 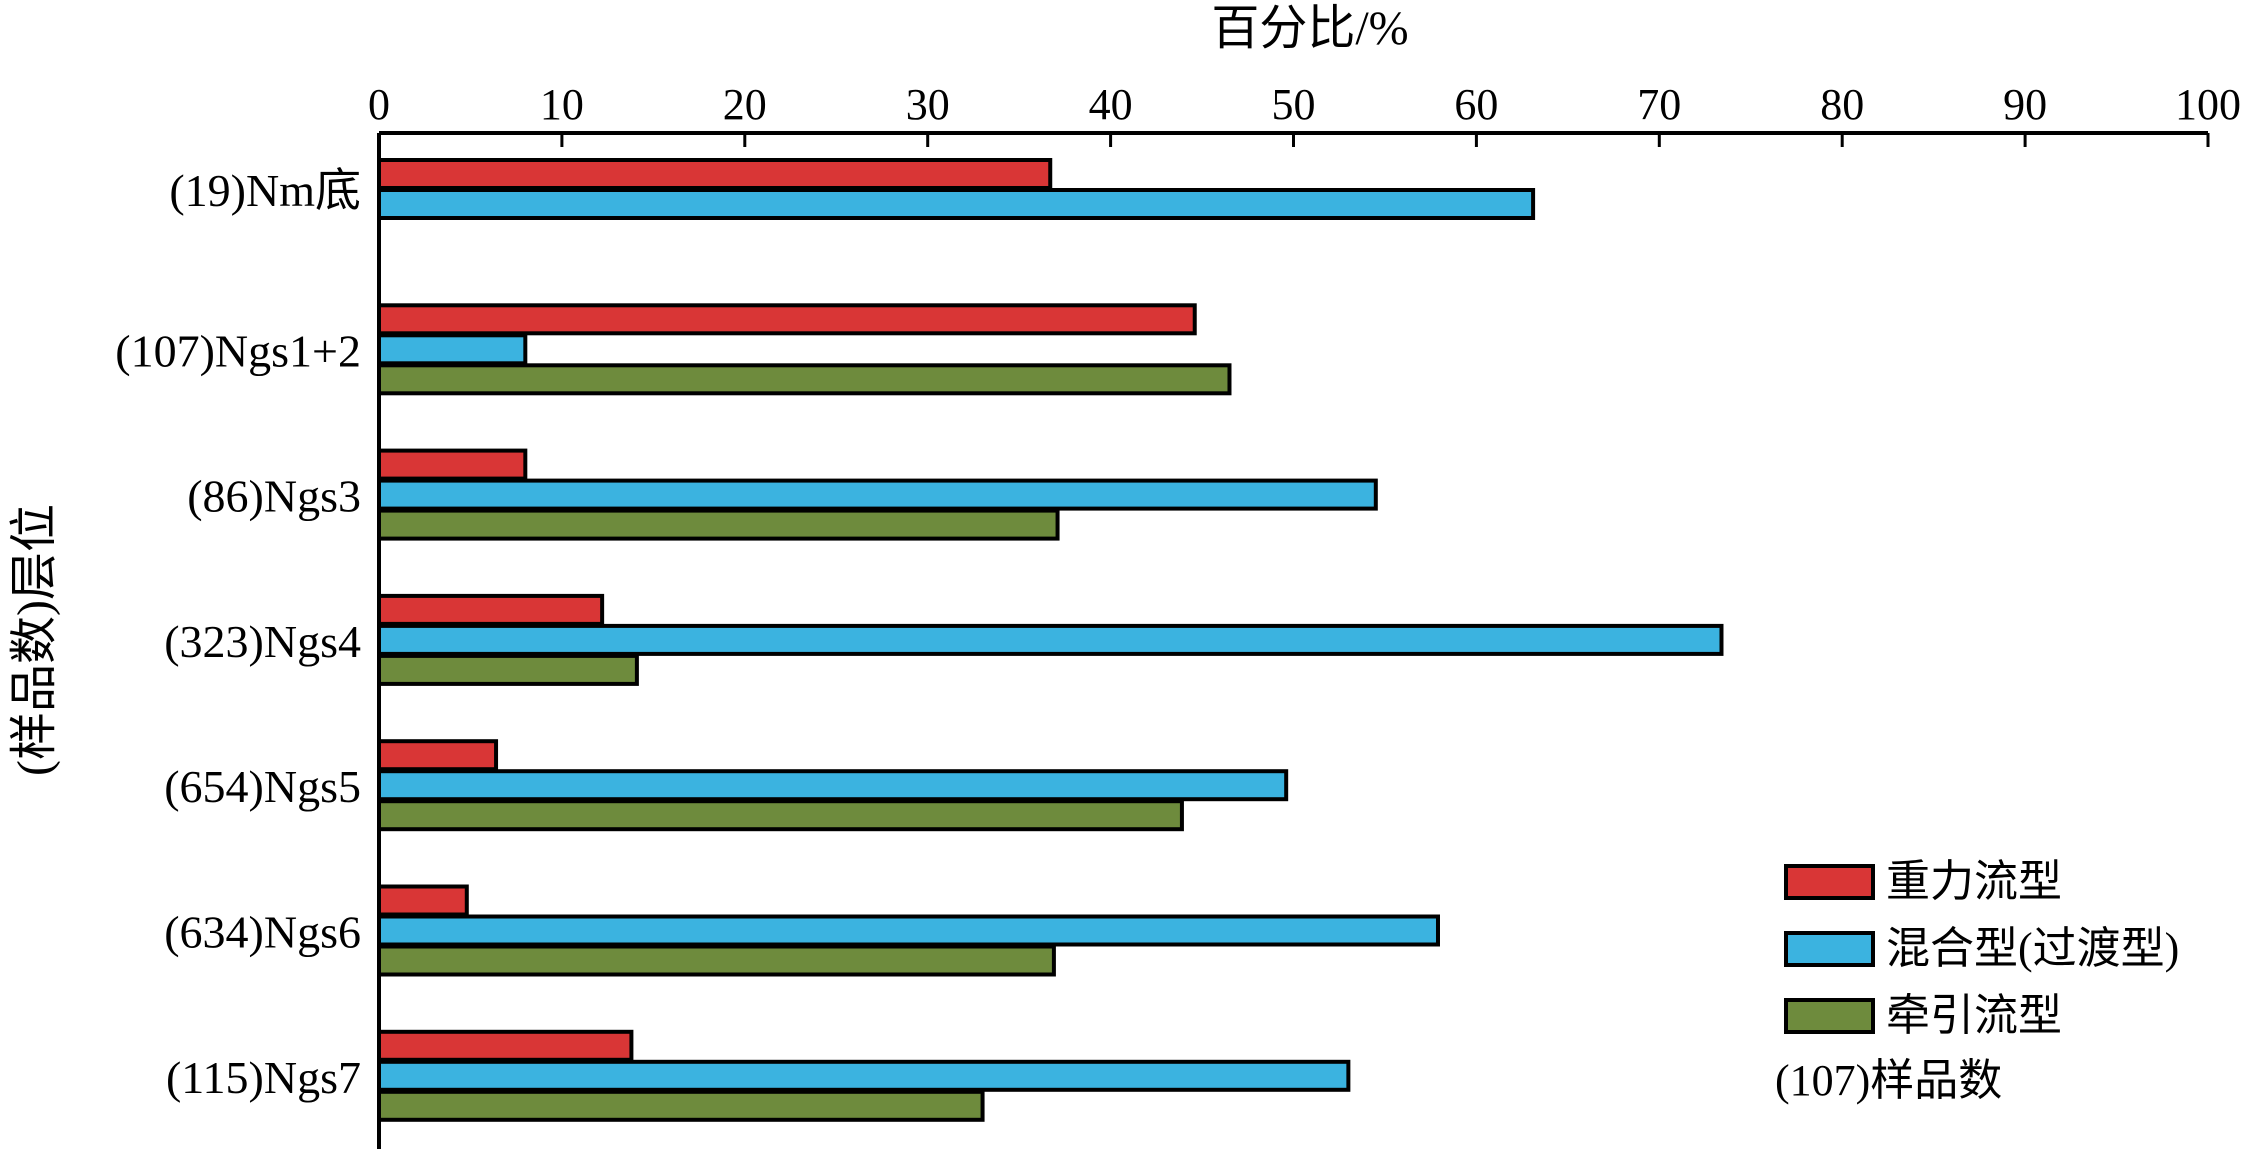 What do you see at coordinates (562, 104) in the screenshot?
I see `x-tick-label: 10` at bounding box center [562, 104].